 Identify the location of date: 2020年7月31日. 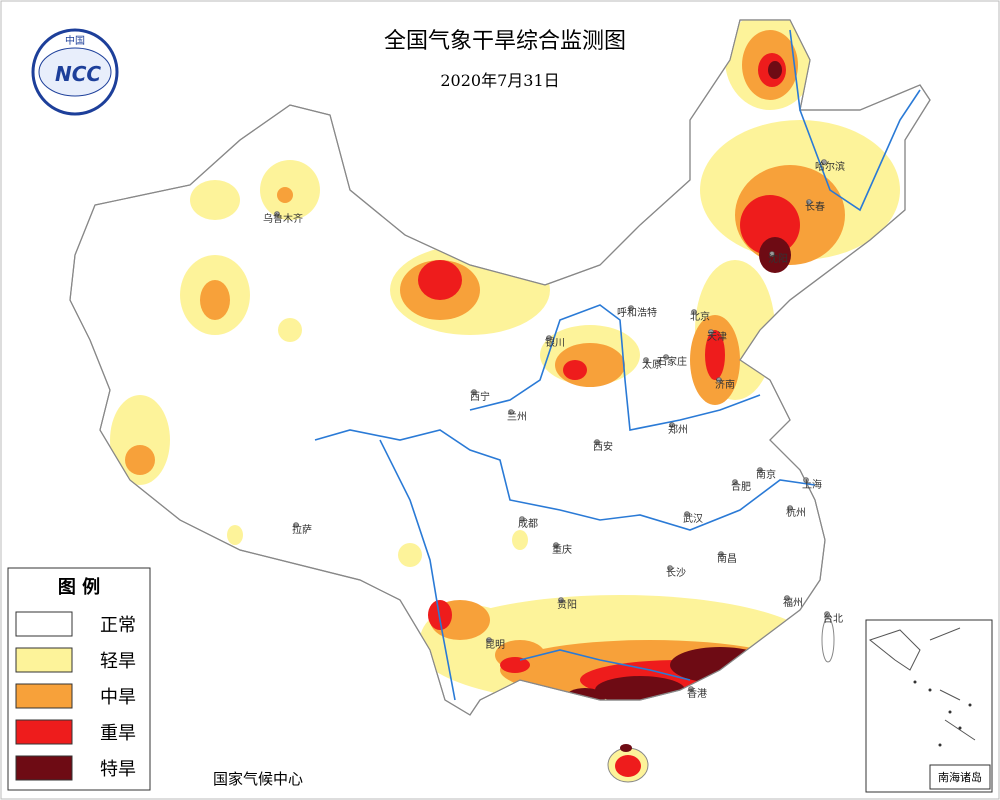
(499, 80).